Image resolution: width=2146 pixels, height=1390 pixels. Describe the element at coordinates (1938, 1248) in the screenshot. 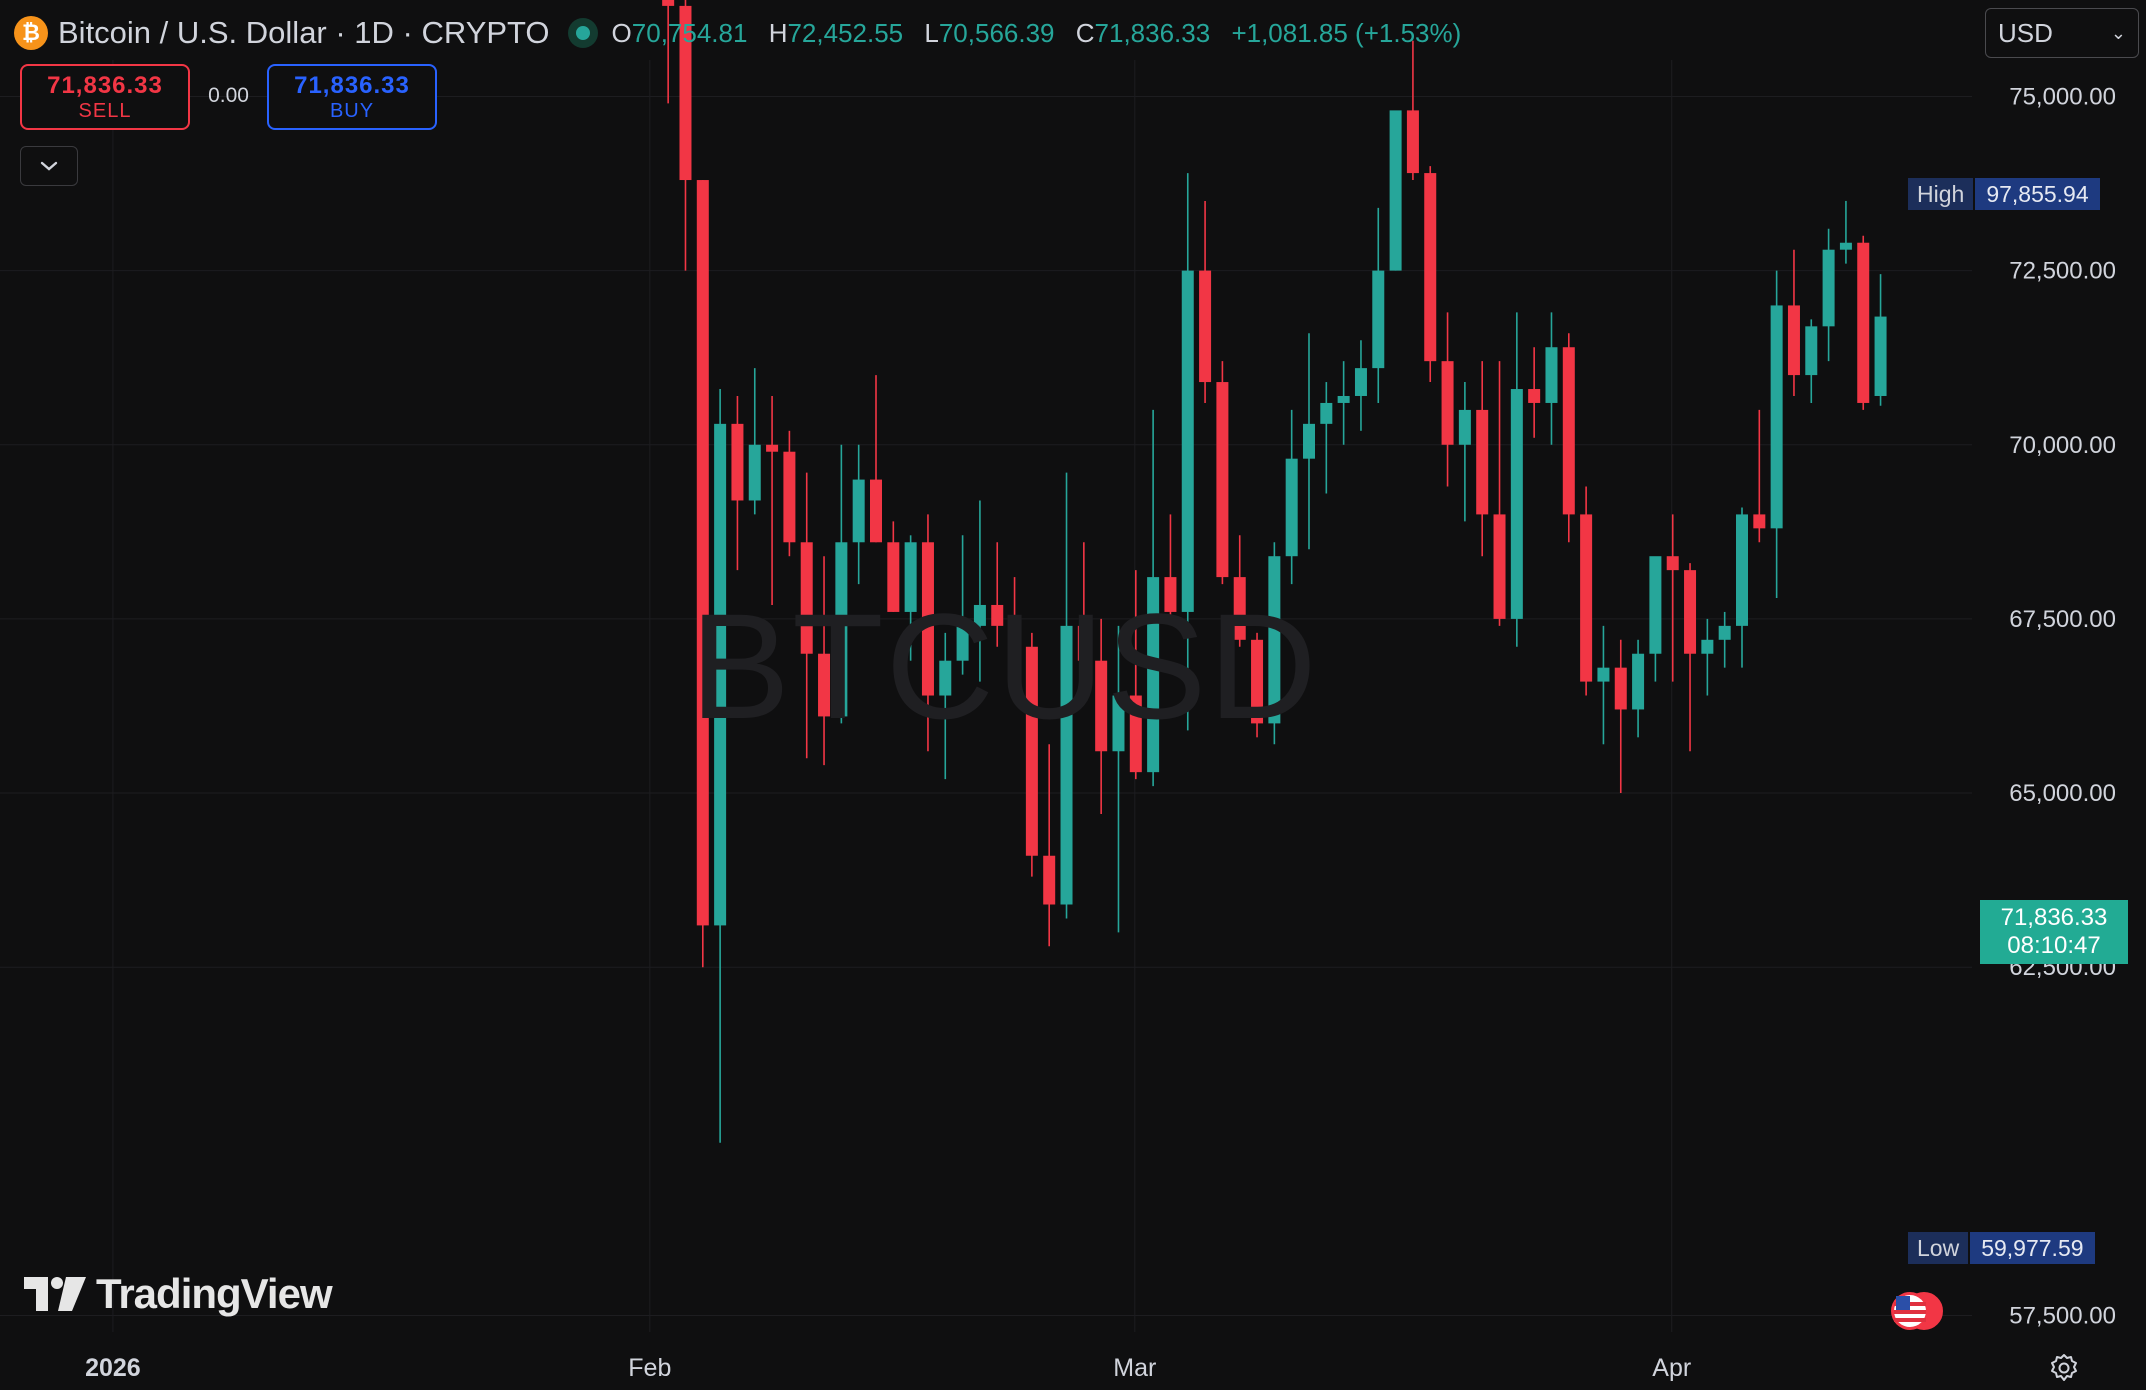

I see `low-price-label-key: Low` at that location.